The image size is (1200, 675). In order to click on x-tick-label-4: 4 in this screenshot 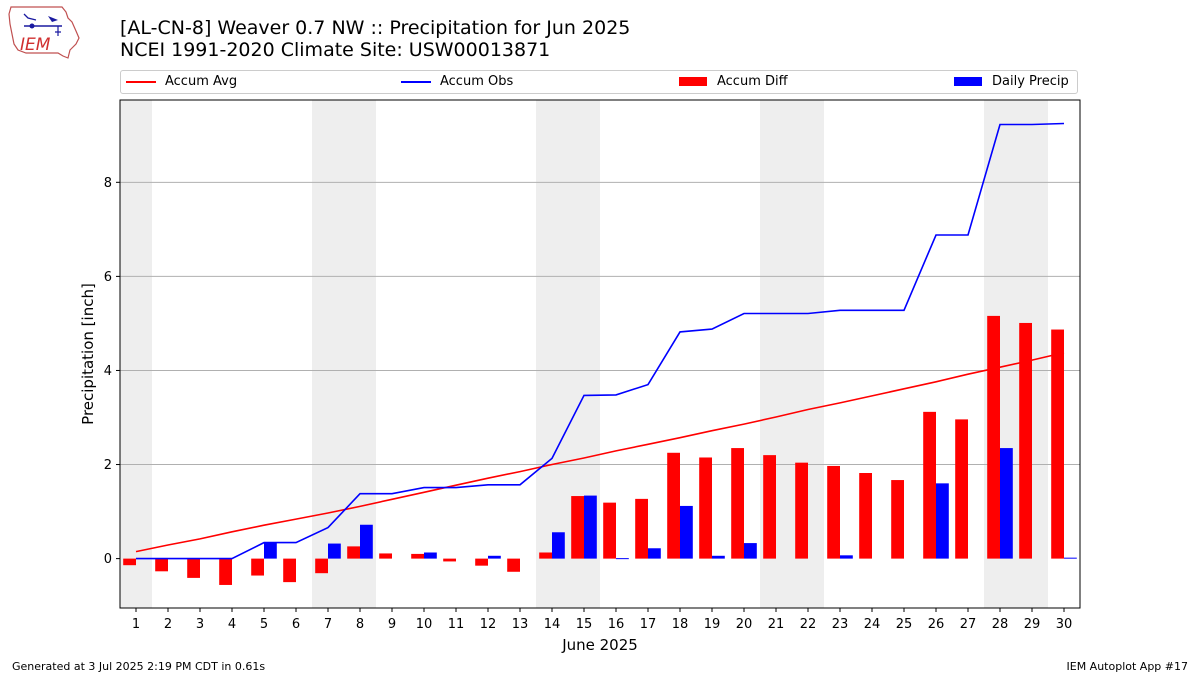, I will do `click(232, 624)`.